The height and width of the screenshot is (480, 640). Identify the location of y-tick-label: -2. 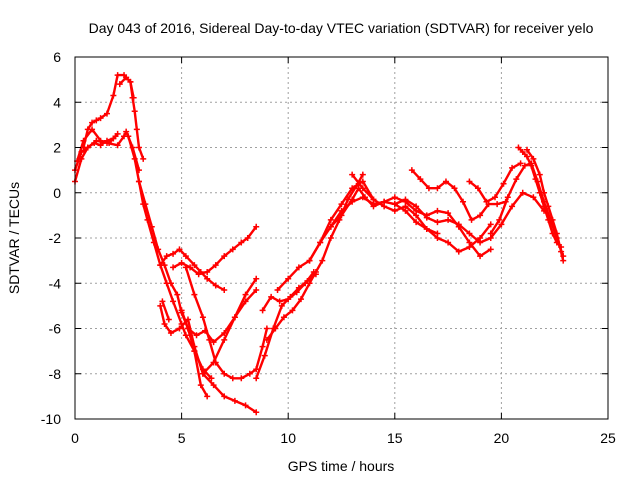
(55, 238).